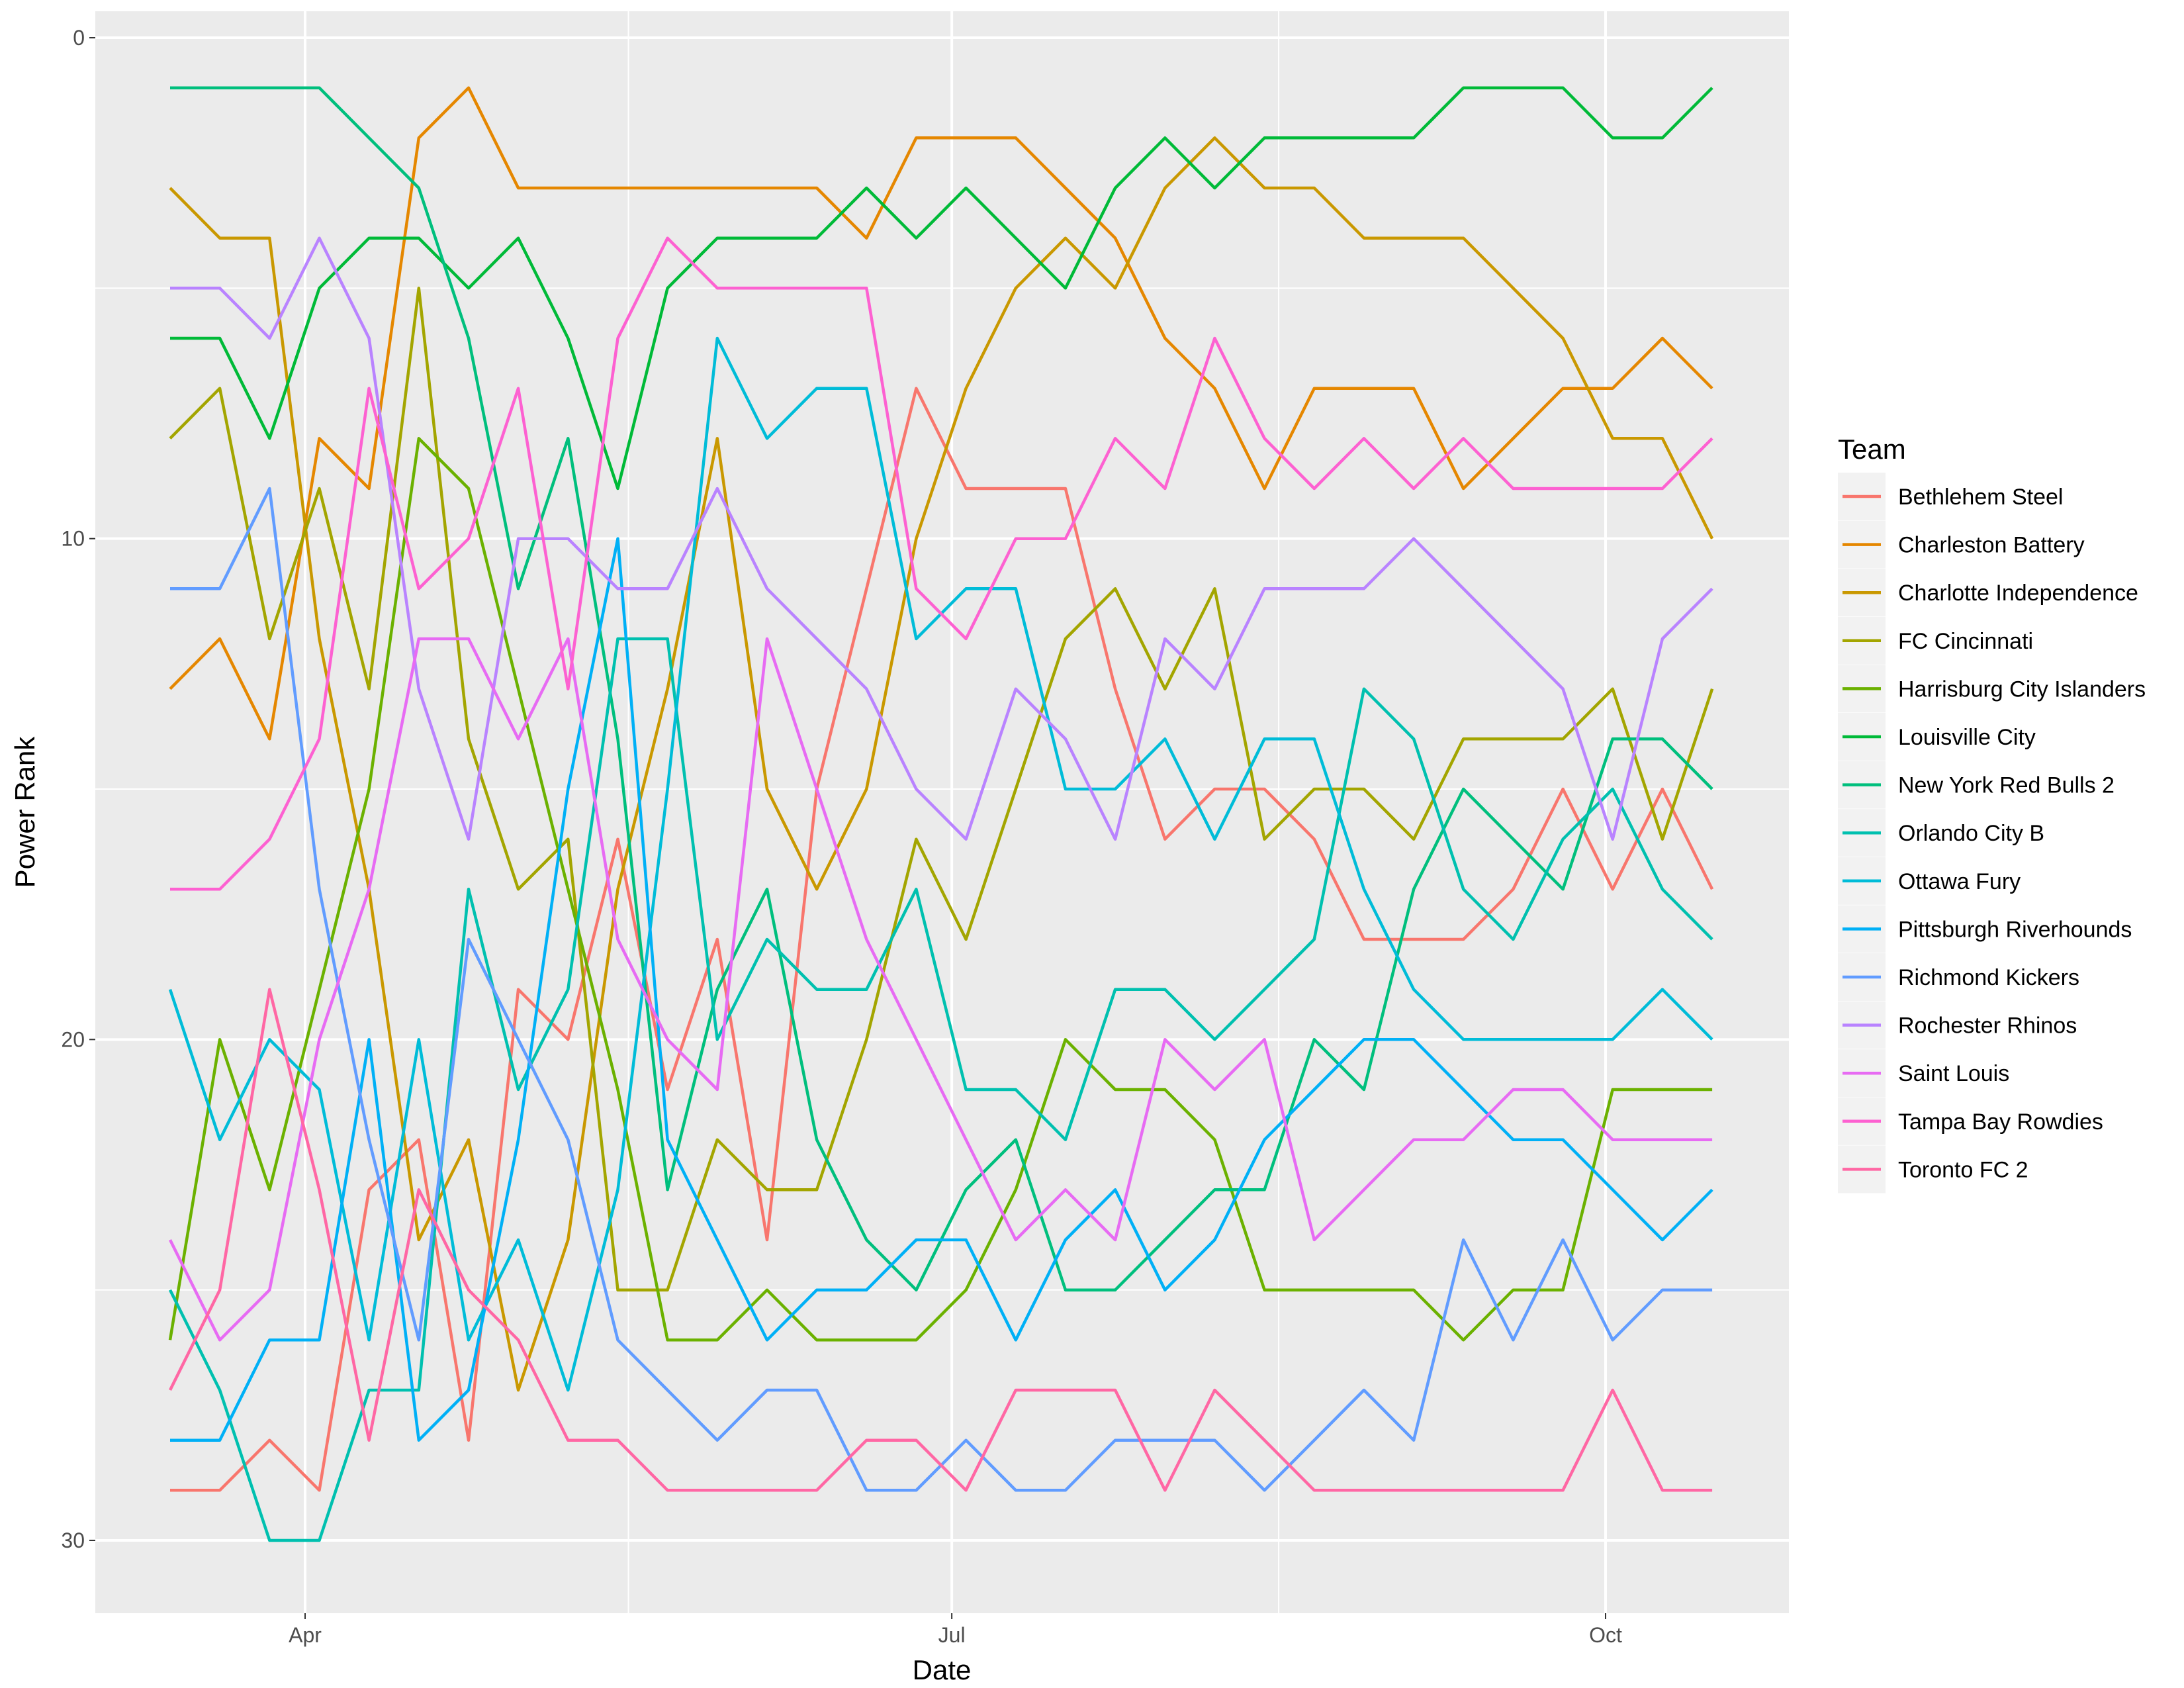 The width and height of the screenshot is (2184, 1688). I want to click on legend-label: Tampa Bay Rowdies, so click(2000, 1122).